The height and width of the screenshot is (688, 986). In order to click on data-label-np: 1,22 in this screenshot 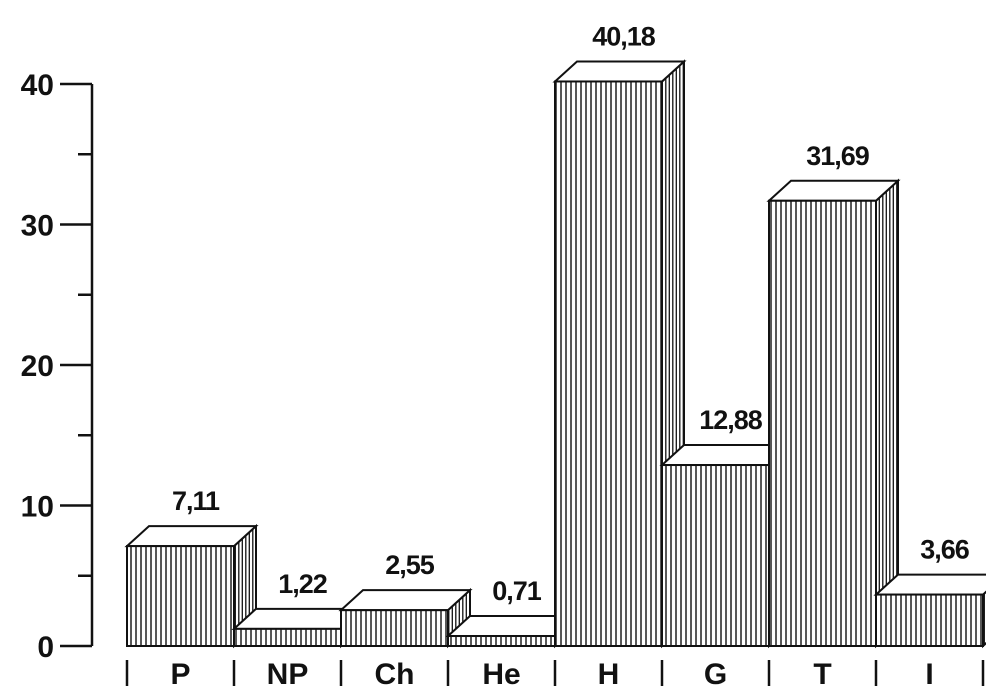, I will do `click(302, 584)`.